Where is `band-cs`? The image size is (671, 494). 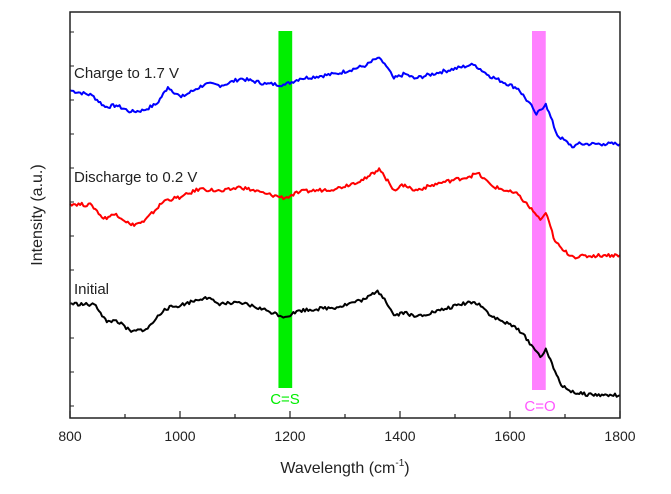
band-cs is located at coordinates (285, 209).